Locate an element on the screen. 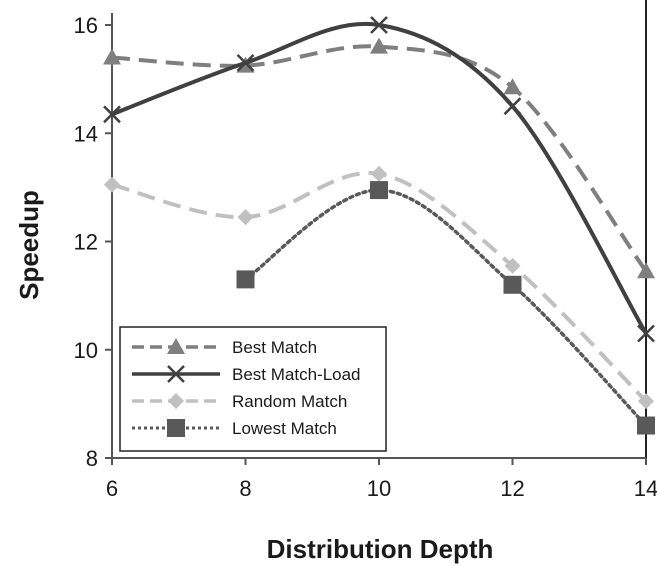 The height and width of the screenshot is (566, 657). legend-label: Best Match is located at coordinates (274, 347).